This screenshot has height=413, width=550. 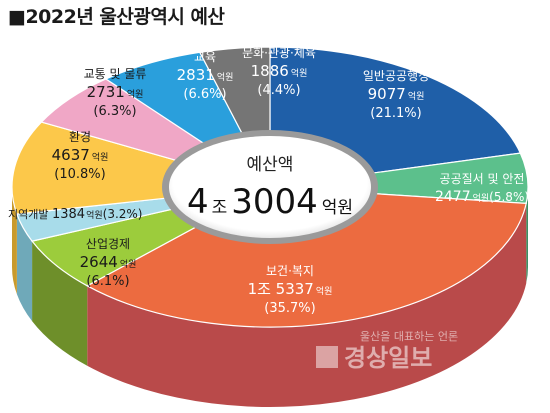 I want to click on slice-pct-3: (6.1%), so click(x=107, y=281).